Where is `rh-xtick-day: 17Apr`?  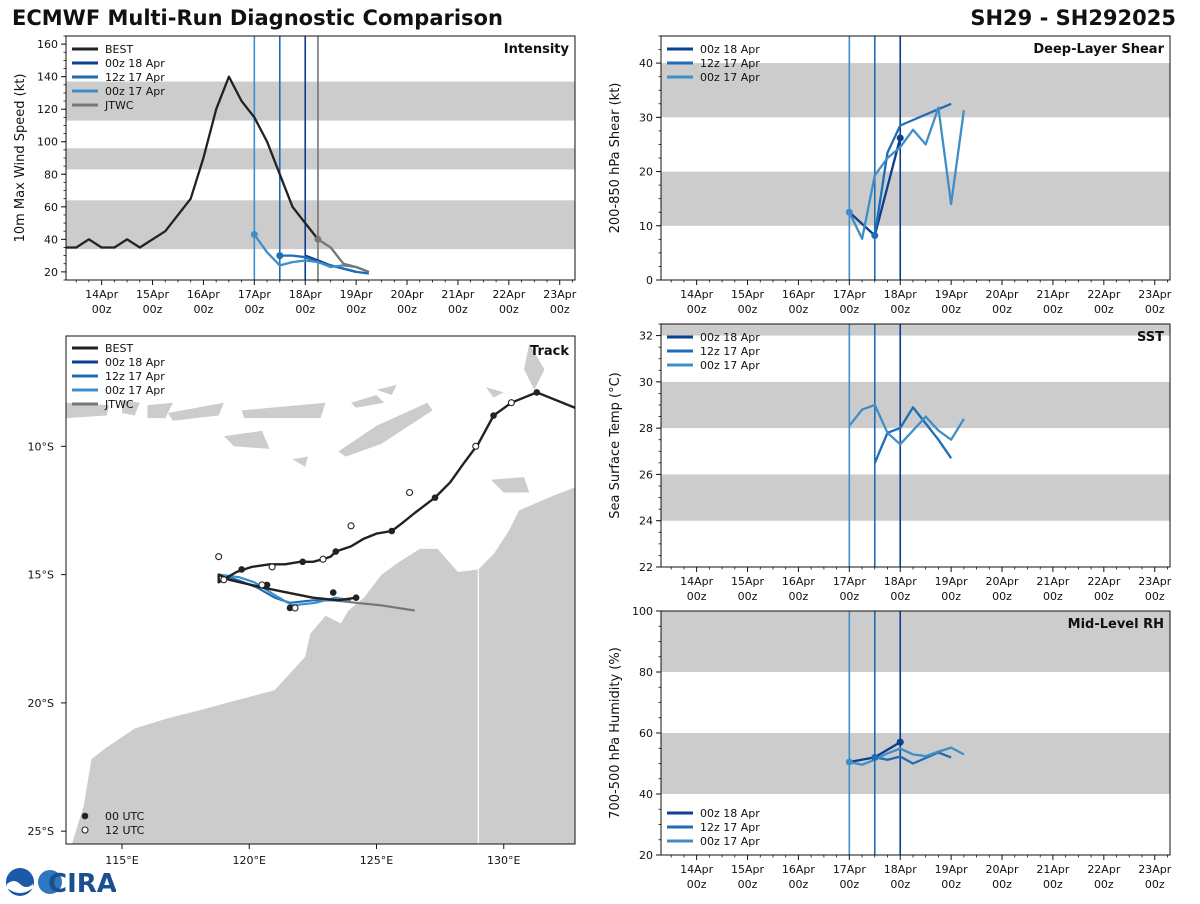 rh-xtick-day: 17Apr is located at coordinates (850, 869).